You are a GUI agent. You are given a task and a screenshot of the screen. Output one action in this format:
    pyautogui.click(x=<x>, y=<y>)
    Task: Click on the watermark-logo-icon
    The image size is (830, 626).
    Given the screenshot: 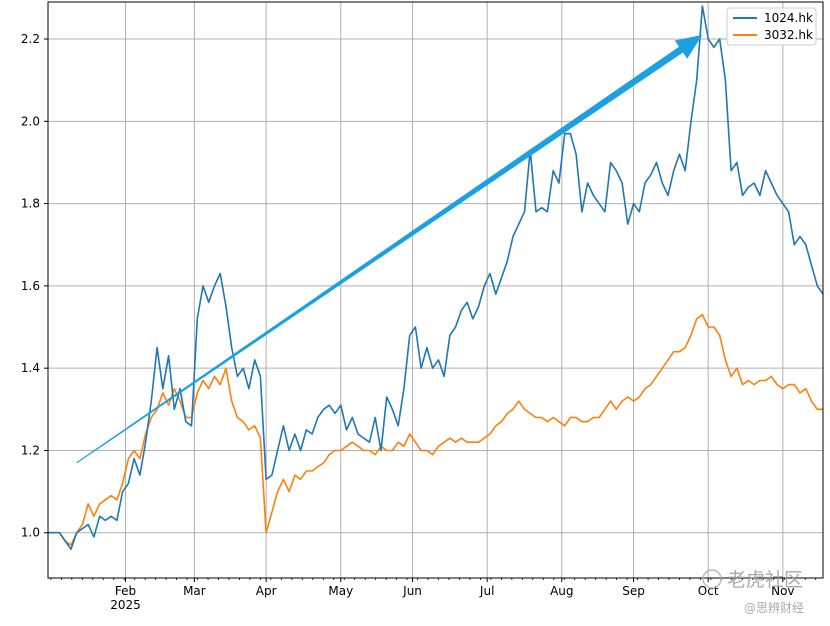 What is the action you would take?
    pyautogui.click(x=712, y=579)
    